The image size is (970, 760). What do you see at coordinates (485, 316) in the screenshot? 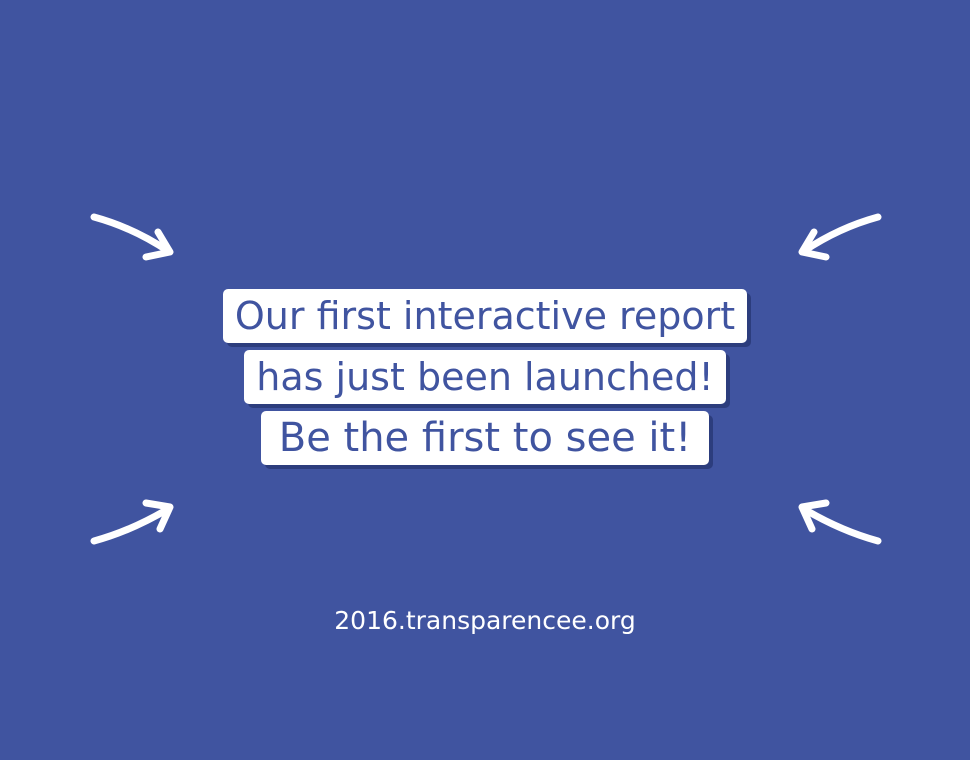
I see `headline-line-1: Our first interactive report` at bounding box center [485, 316].